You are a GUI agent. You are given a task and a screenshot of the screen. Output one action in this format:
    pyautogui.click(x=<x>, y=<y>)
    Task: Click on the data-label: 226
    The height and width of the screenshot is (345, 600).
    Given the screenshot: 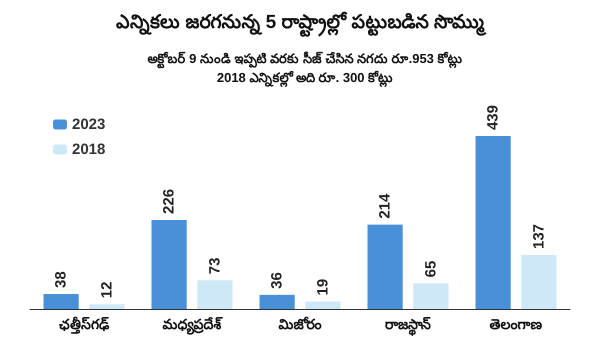 What is the action you would take?
    pyautogui.click(x=169, y=201)
    